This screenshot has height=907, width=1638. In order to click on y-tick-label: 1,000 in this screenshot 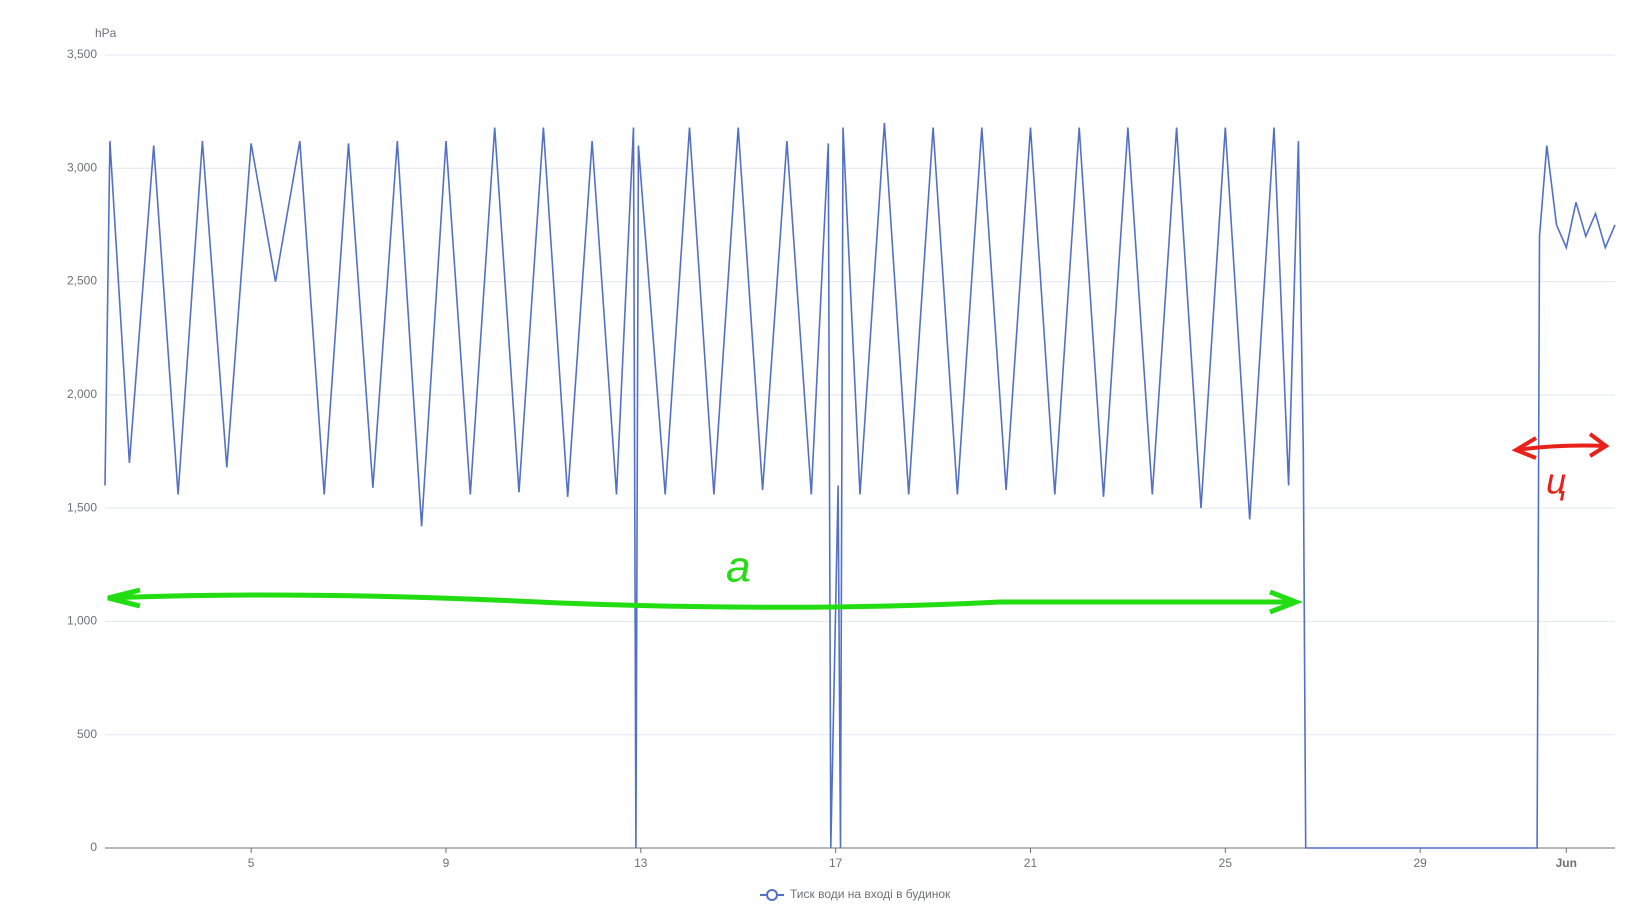, I will do `click(82, 621)`.